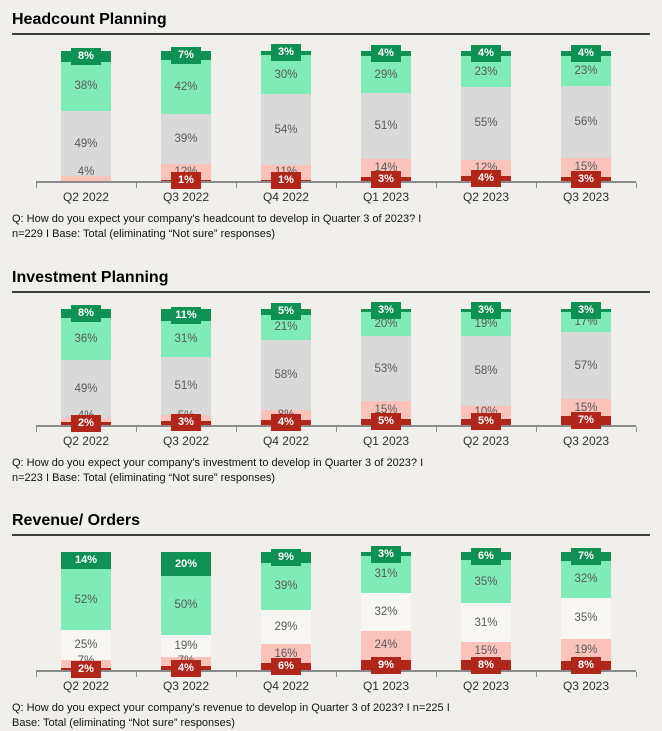 This screenshot has width=662, height=731. Describe the element at coordinates (186, 87) in the screenshot. I see `data-label: 42%` at that location.